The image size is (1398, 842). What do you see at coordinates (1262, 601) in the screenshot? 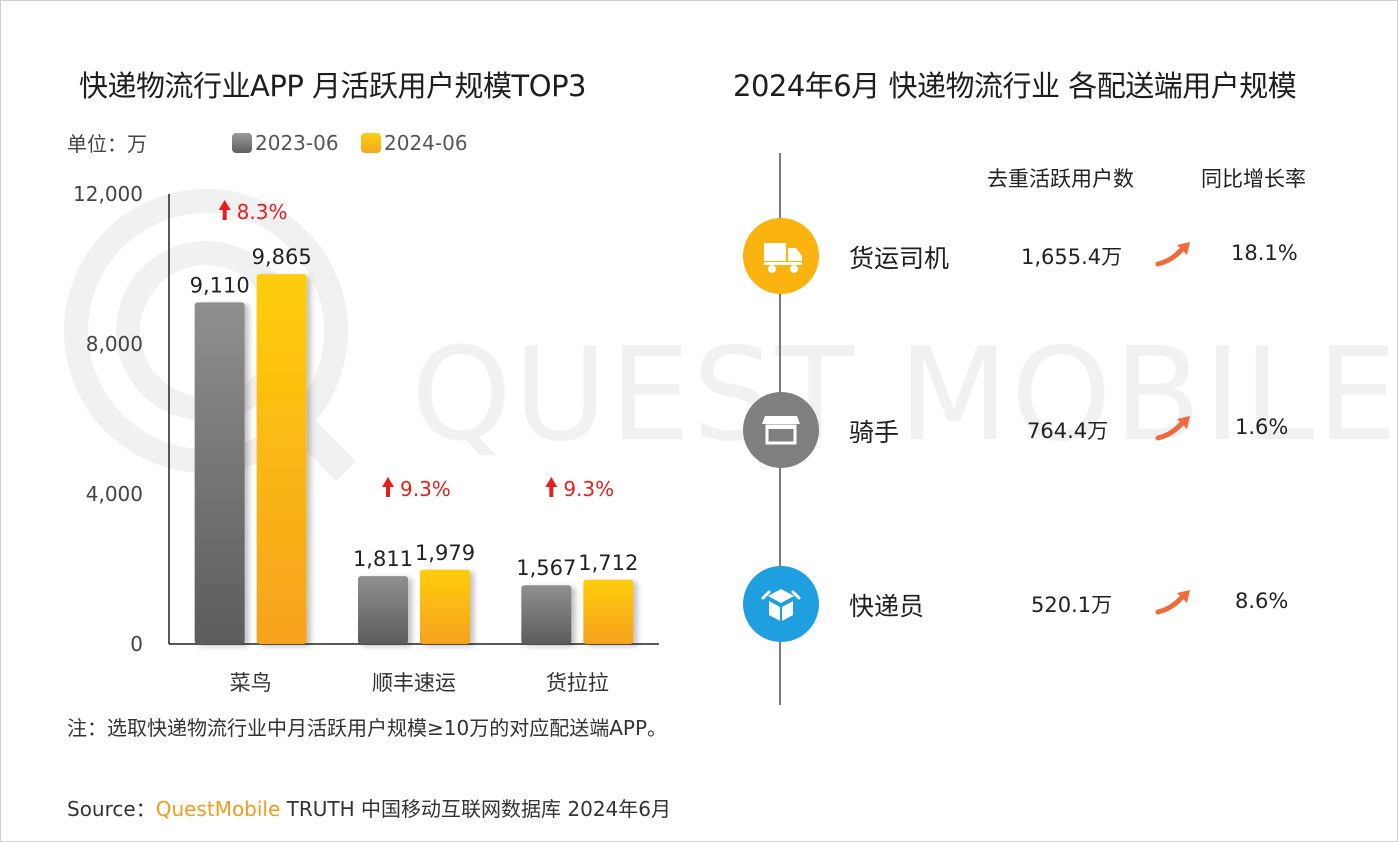
I see `row-growth-courier: 8.6%` at bounding box center [1262, 601].